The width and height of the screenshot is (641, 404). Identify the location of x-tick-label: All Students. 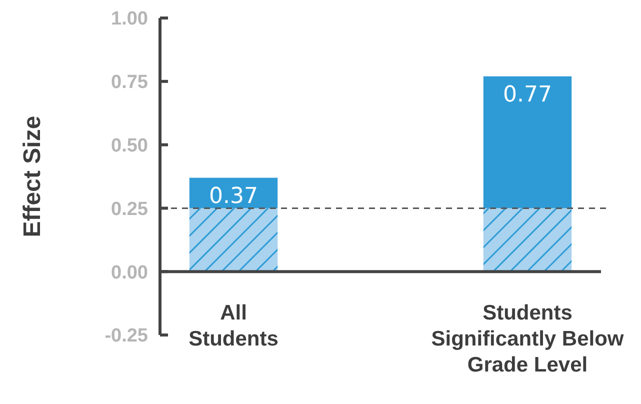
(233, 326).